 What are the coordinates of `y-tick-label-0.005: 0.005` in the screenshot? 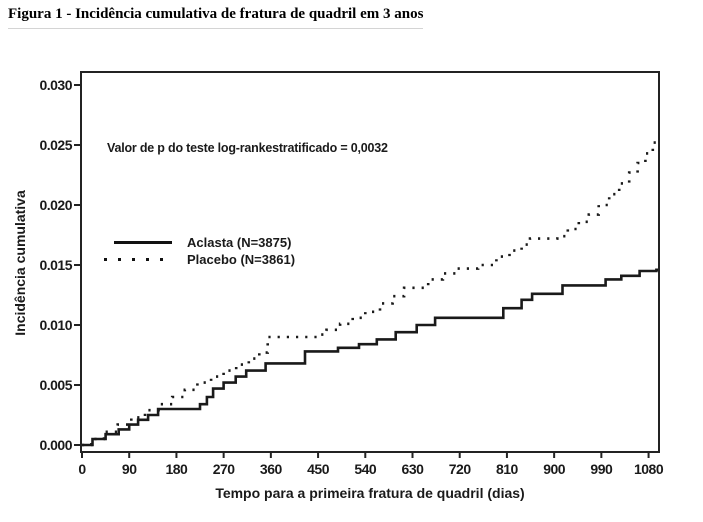 It's located at (55, 385).